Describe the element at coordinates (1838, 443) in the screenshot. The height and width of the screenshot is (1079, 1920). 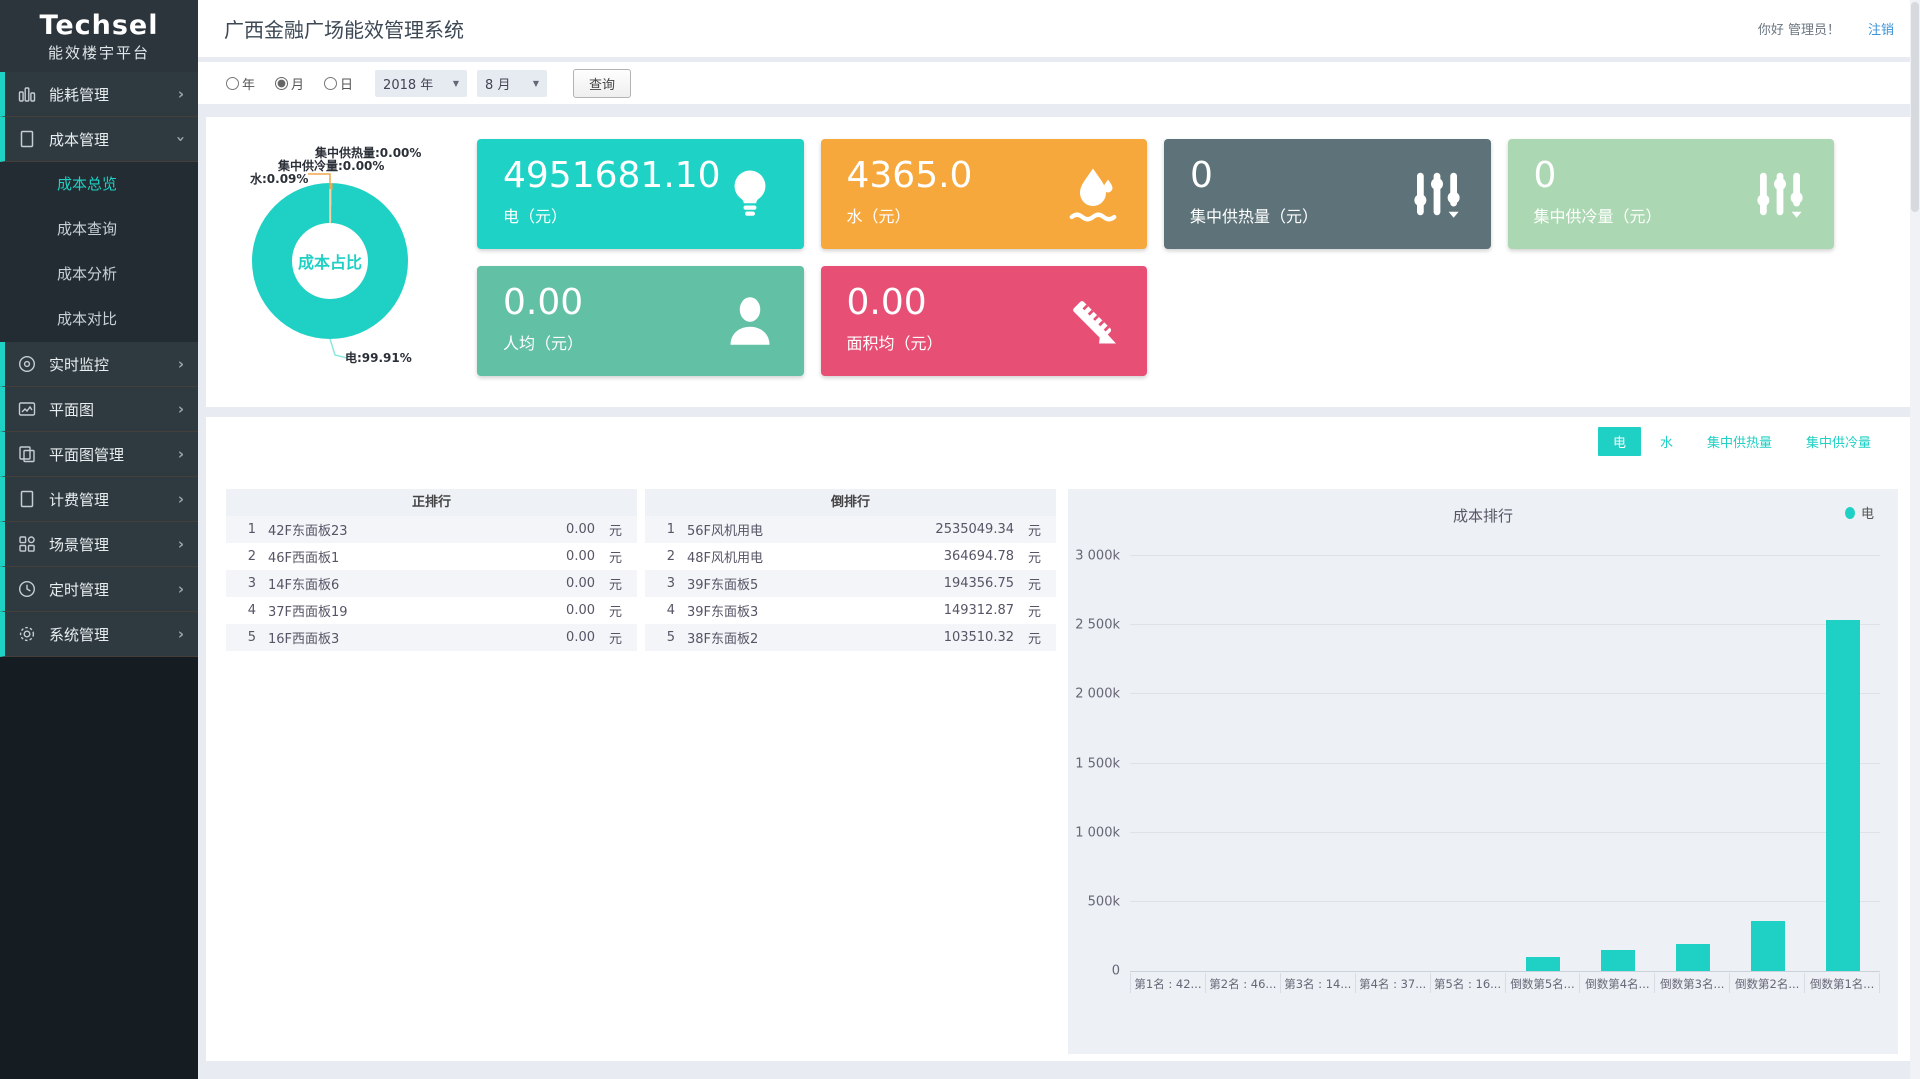
I see `tab-集中供冷量: 集中供冷量` at that location.